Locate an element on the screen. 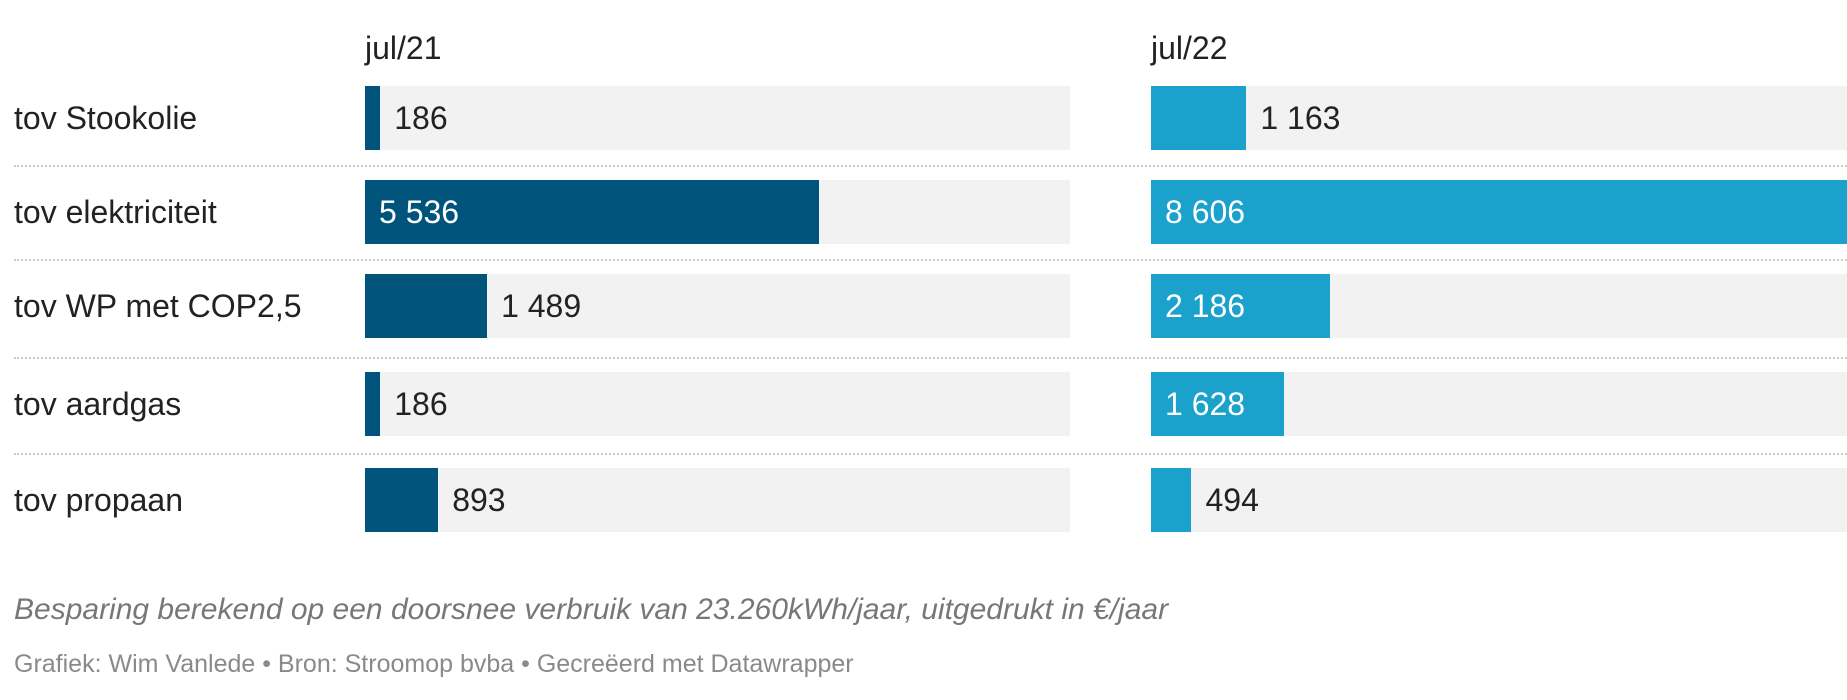  value-label: 1 163 is located at coordinates (1300, 118).